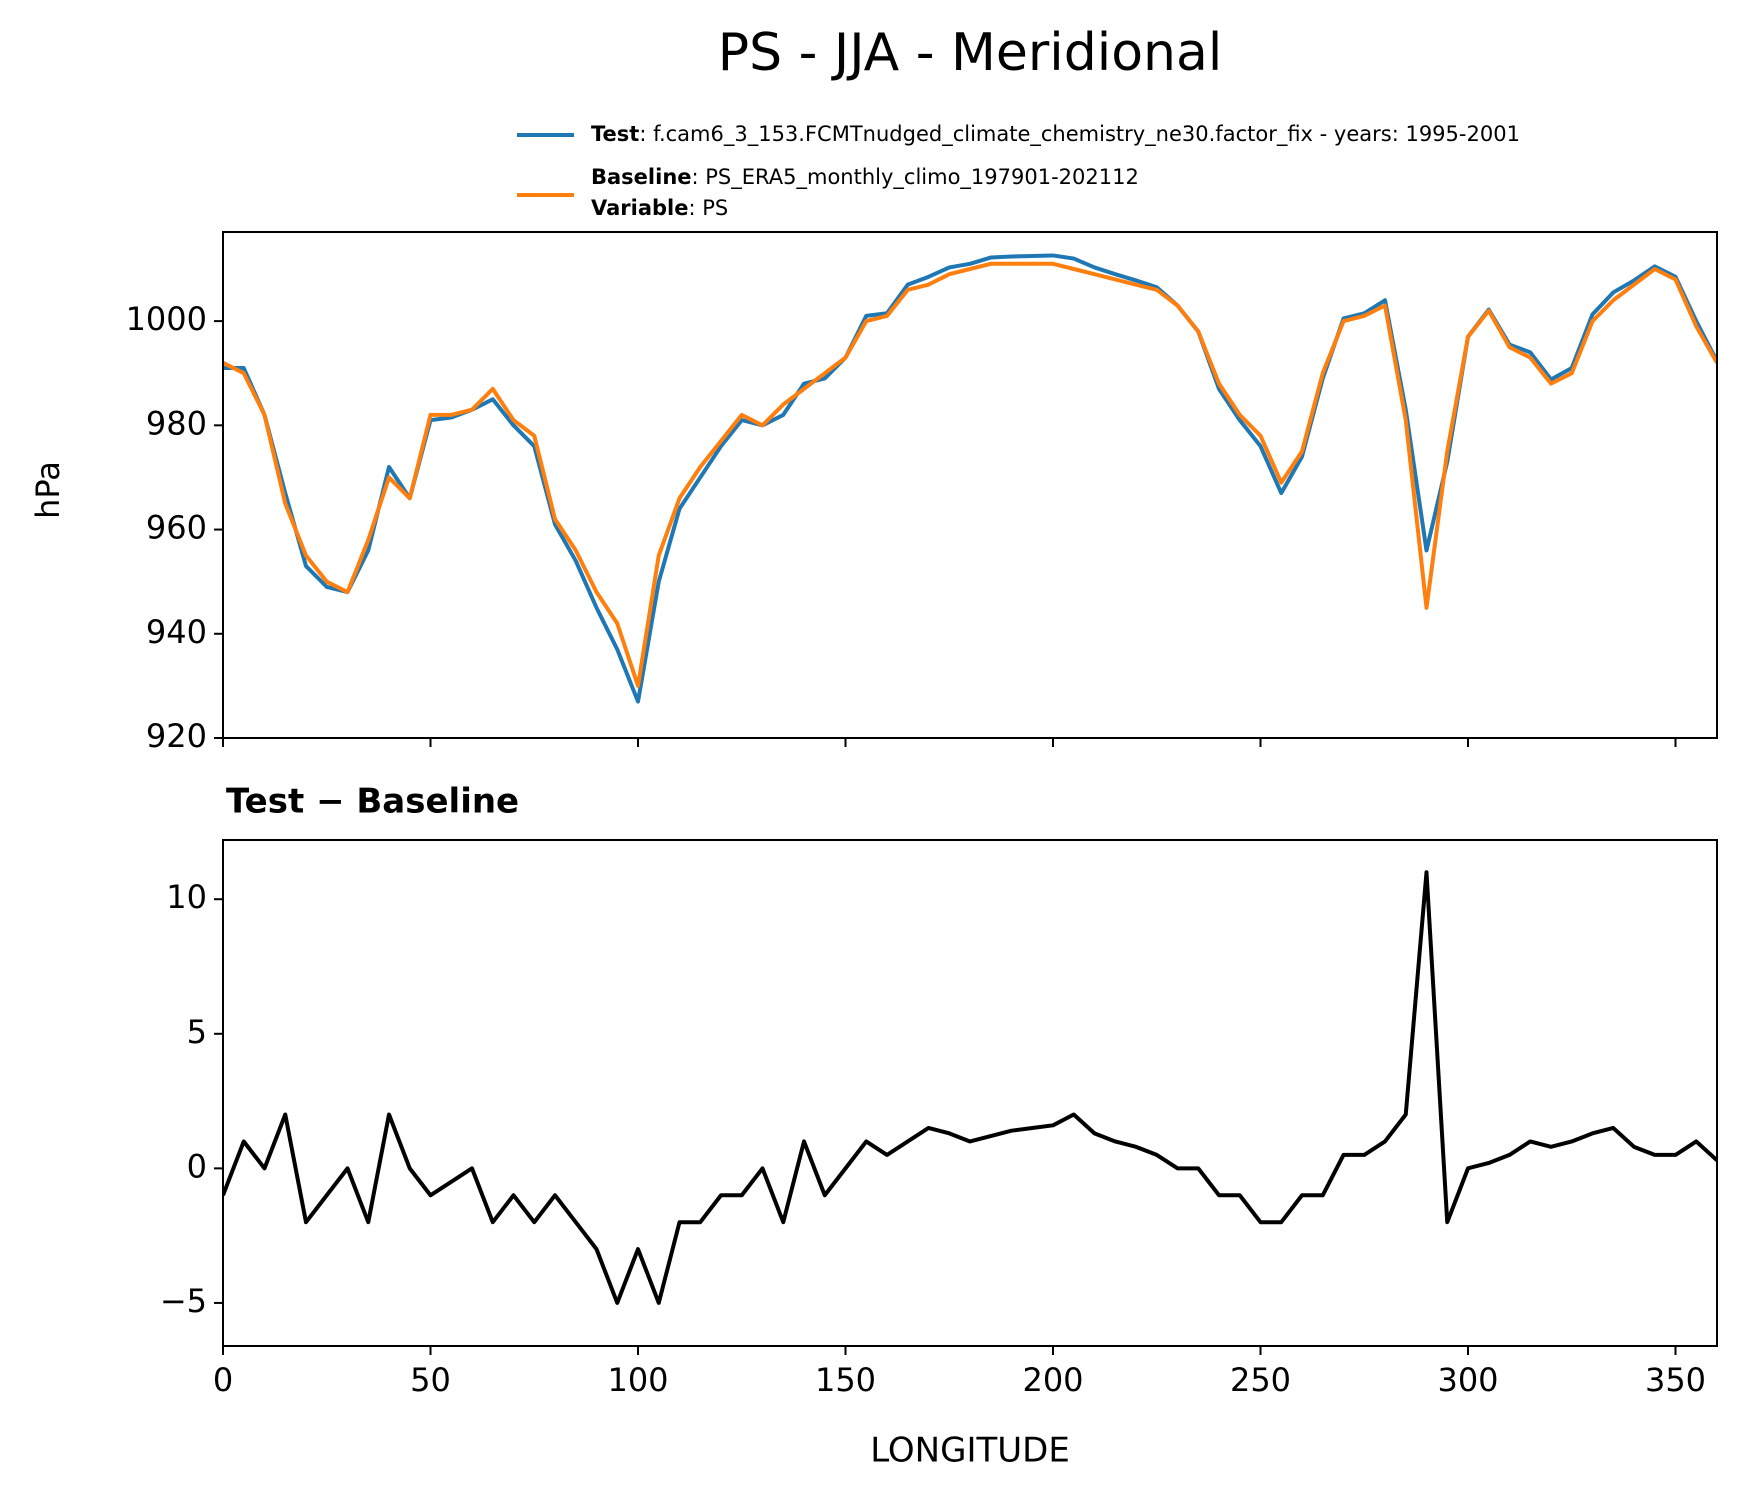 This screenshot has height=1496, width=1739. I want to click on x-tick-label: 50, so click(430, 1380).